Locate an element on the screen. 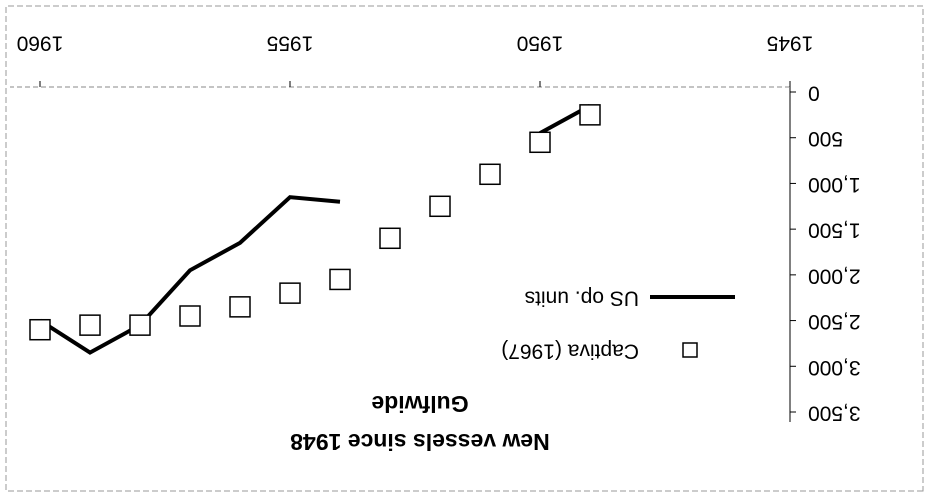 This screenshot has width=929, height=497. y-tick-label: 3,500 is located at coordinates (834, 412).